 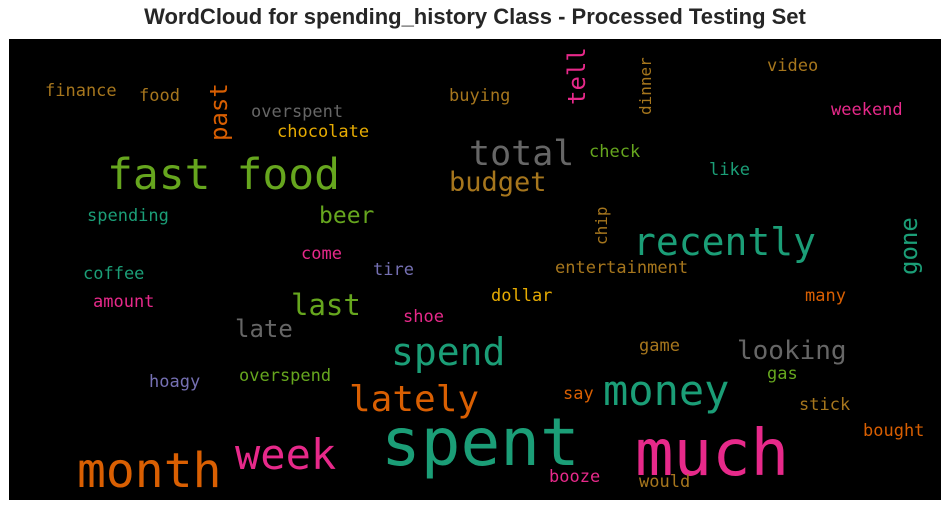 I want to click on word-dinner: dinner, so click(x=645, y=86).